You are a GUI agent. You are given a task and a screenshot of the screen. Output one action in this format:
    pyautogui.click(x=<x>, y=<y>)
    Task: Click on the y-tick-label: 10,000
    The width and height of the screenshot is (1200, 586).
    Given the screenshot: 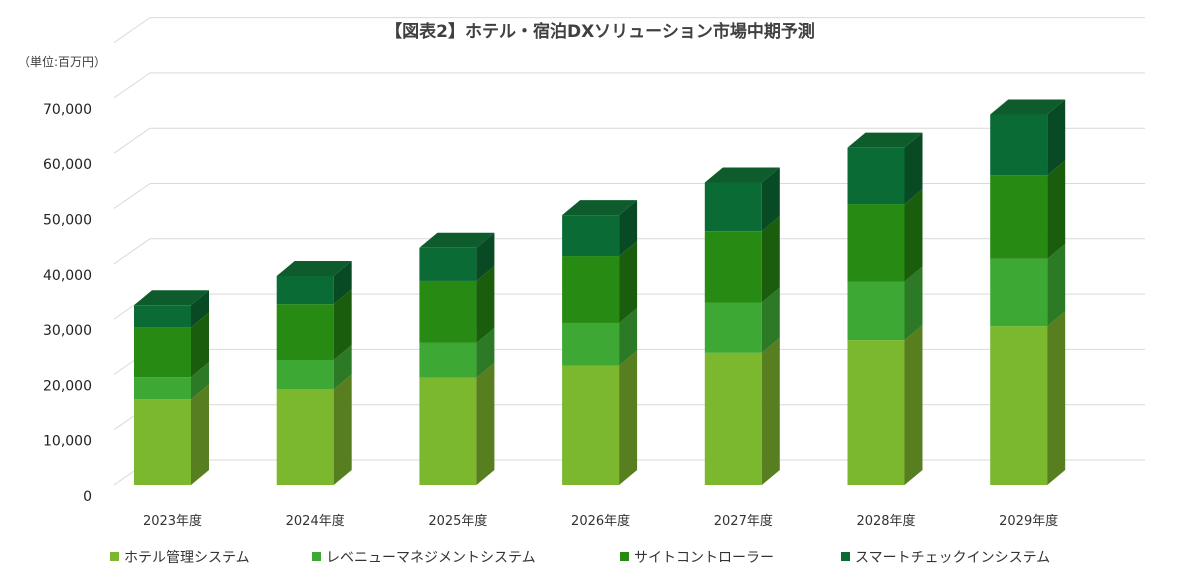 What is the action you would take?
    pyautogui.click(x=67, y=442)
    